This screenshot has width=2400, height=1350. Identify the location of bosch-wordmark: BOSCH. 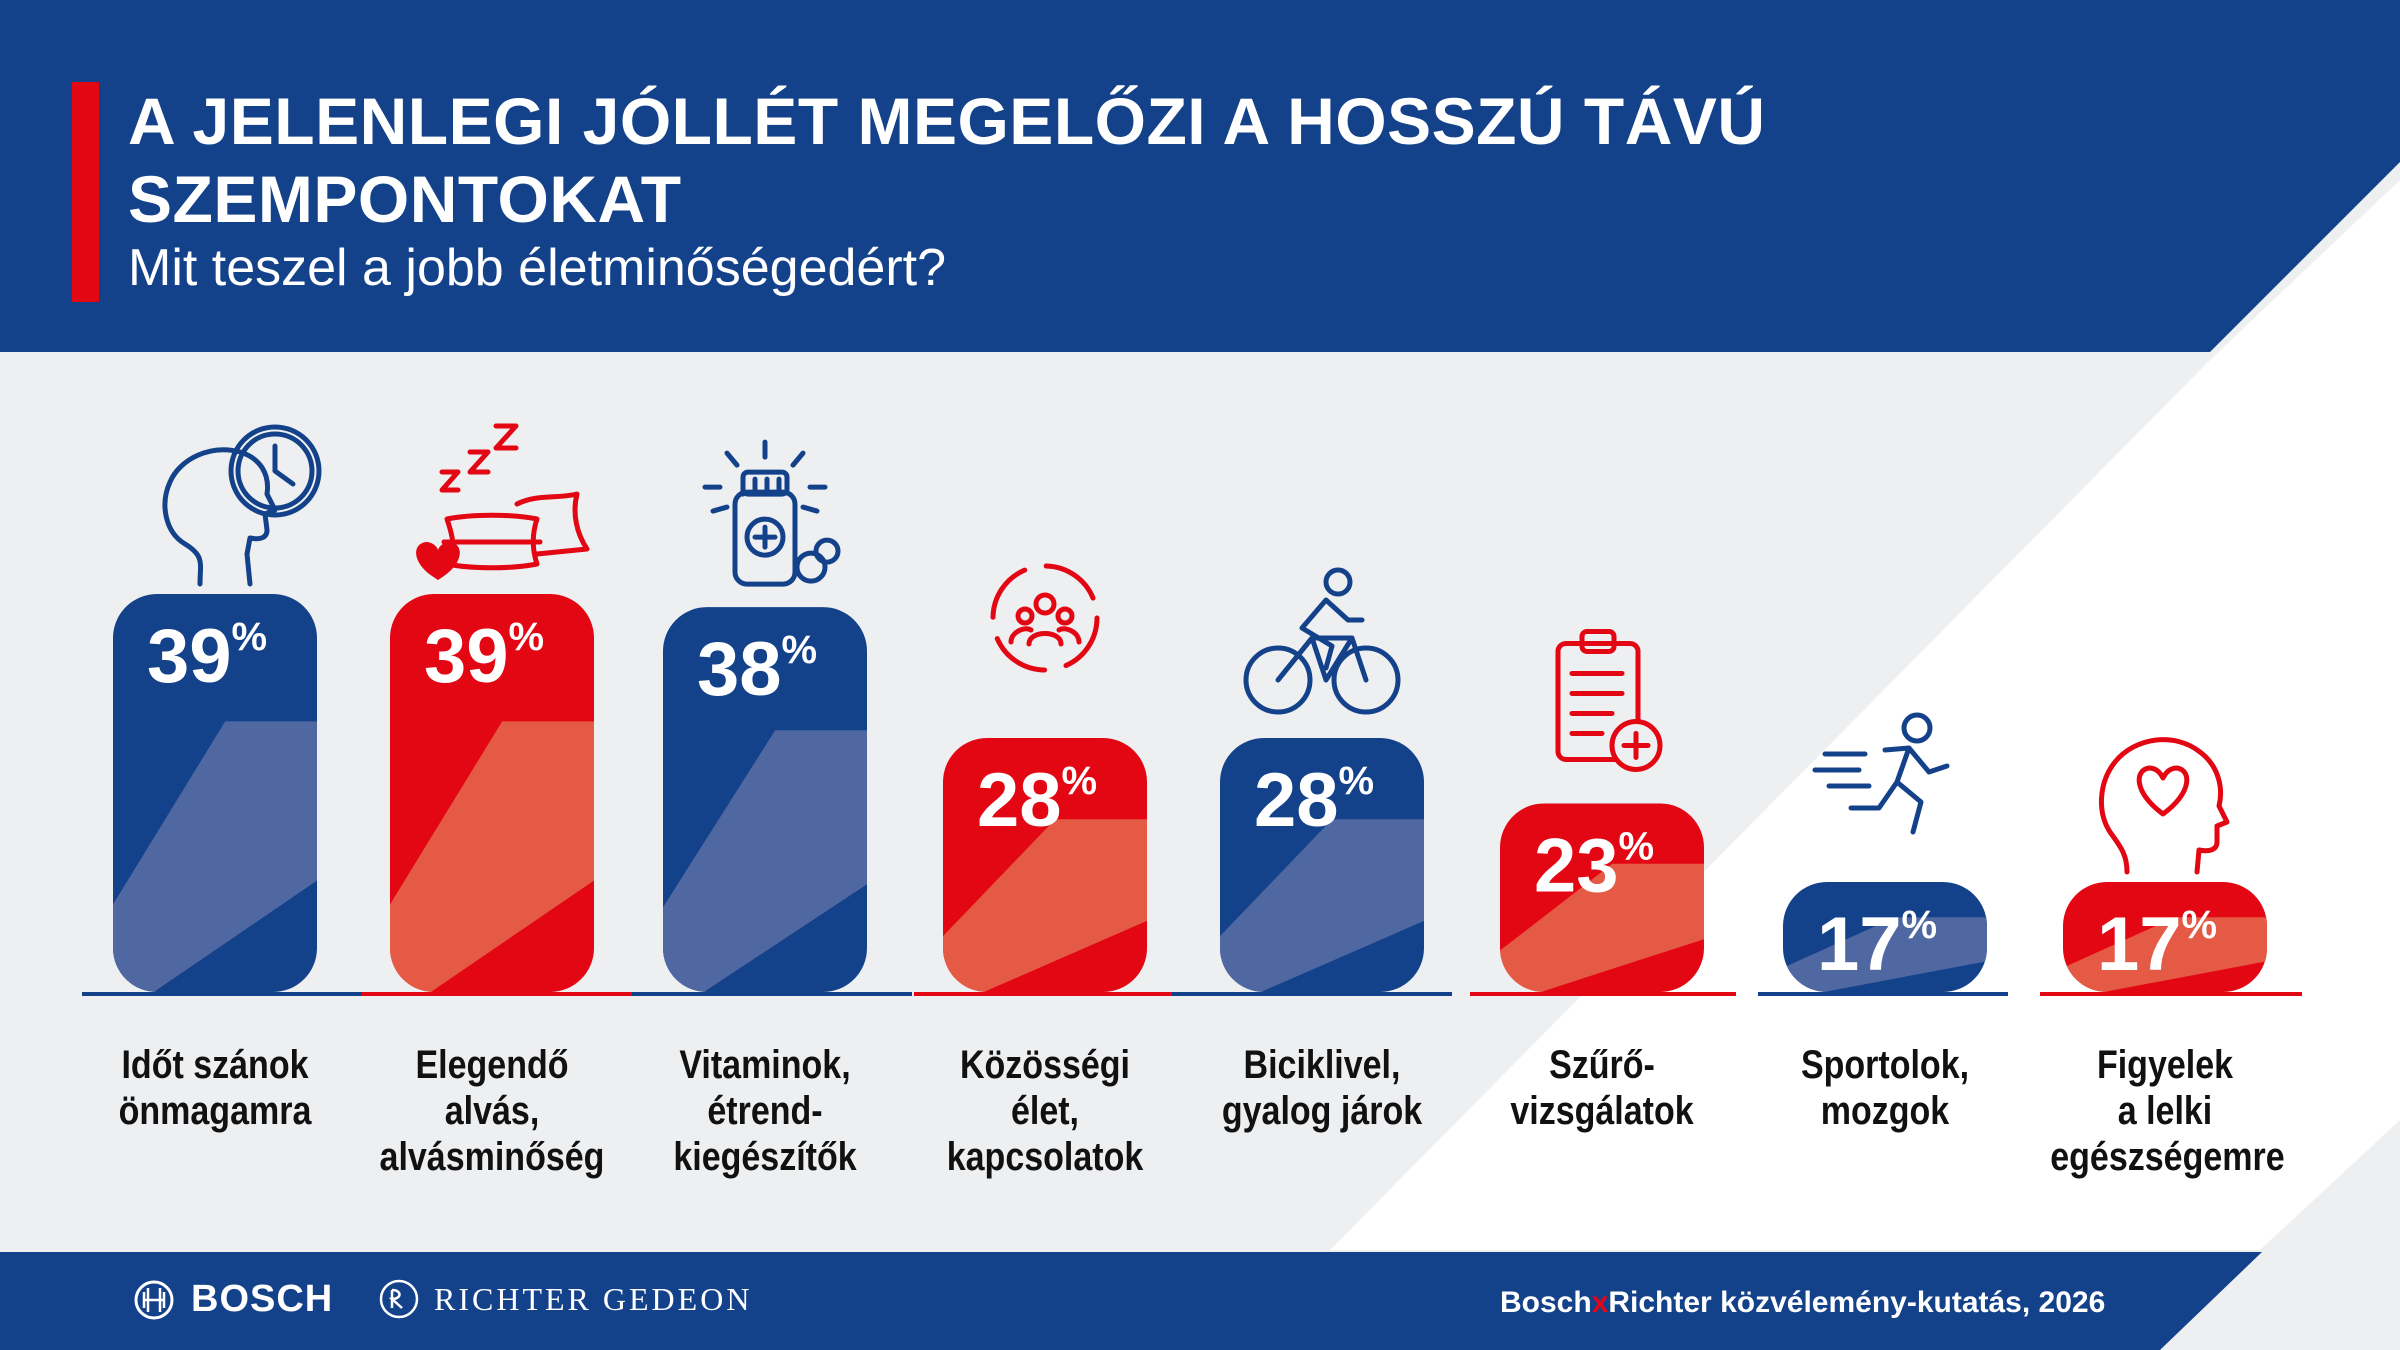
(262, 1299).